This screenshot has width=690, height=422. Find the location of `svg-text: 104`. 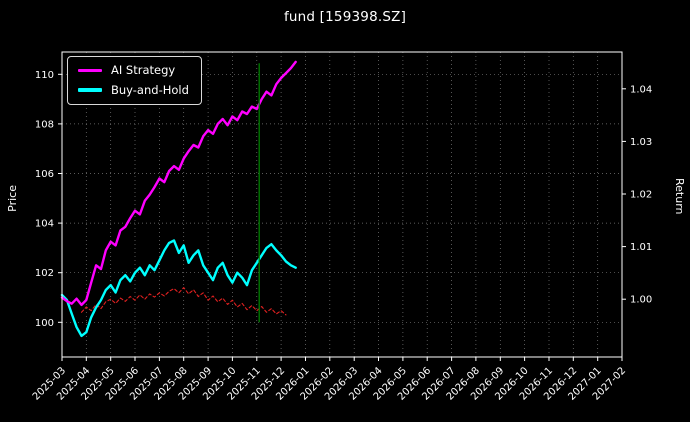

svg-text: 104 is located at coordinates (44, 224).